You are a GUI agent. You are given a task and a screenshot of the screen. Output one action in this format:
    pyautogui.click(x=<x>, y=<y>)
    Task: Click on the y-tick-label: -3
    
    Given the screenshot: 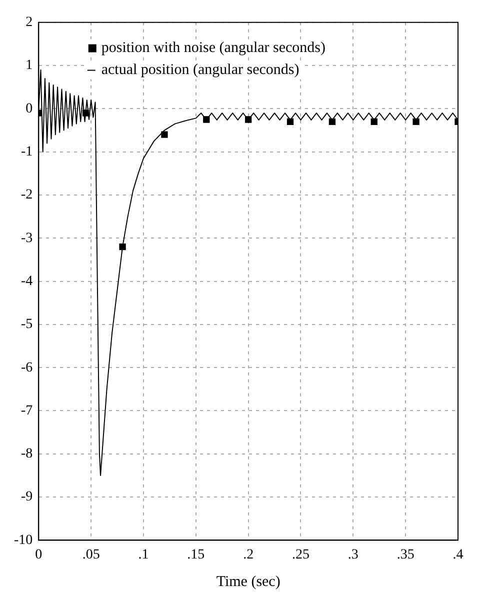 What is the action you would take?
    pyautogui.click(x=26, y=238)
    